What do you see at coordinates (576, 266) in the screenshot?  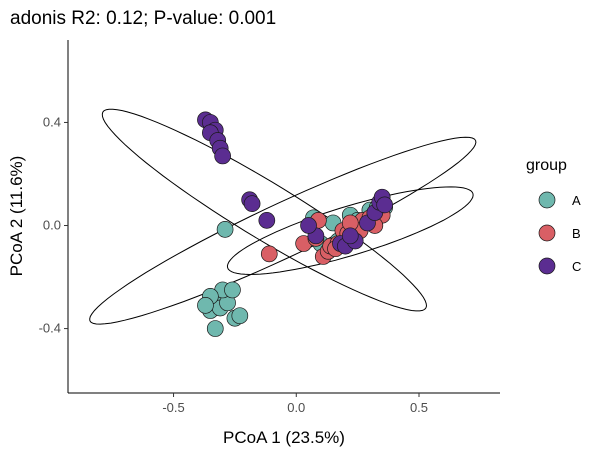 I see `legend-label-C: C` at bounding box center [576, 266].